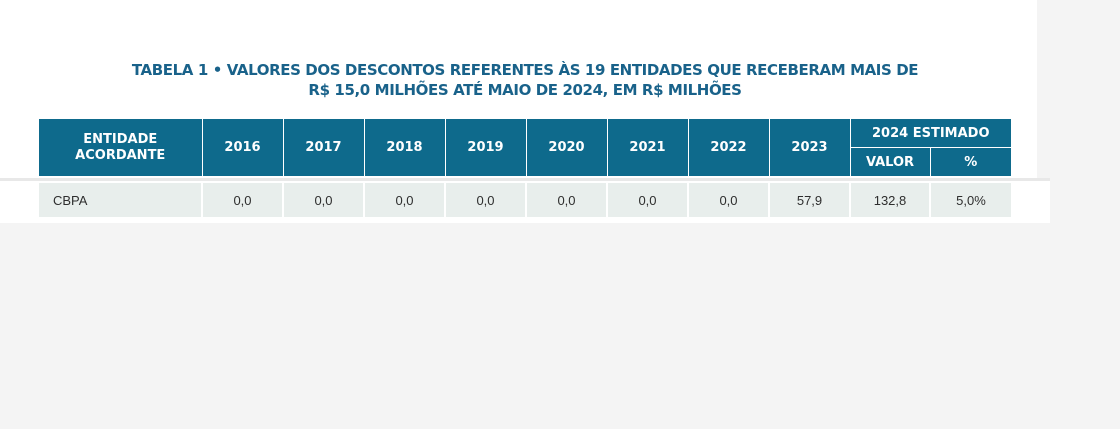  What do you see at coordinates (930, 133) in the screenshot?
I see `header-2024-estimated: 2024 ESTIMADO` at bounding box center [930, 133].